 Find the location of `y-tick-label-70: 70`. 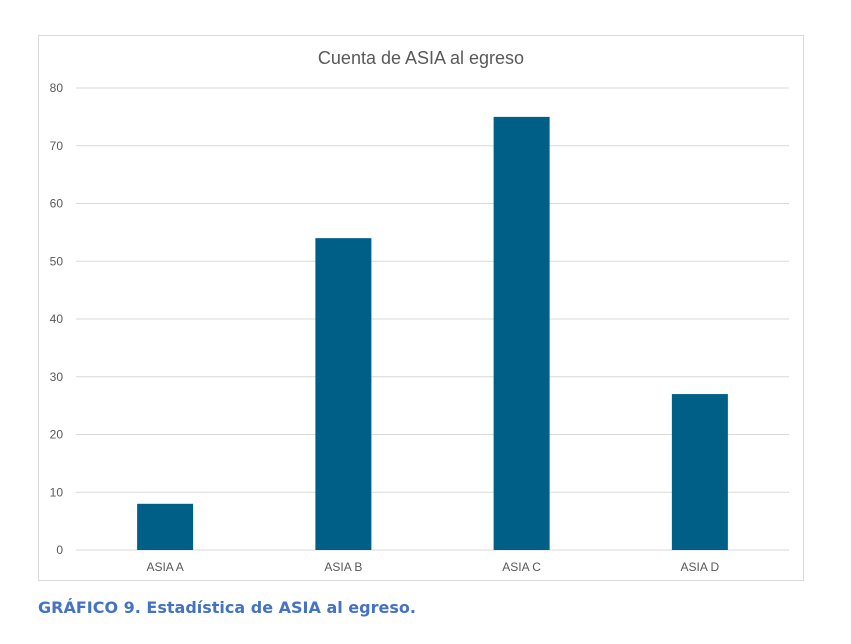

y-tick-label-70: 70 is located at coordinates (57, 146).